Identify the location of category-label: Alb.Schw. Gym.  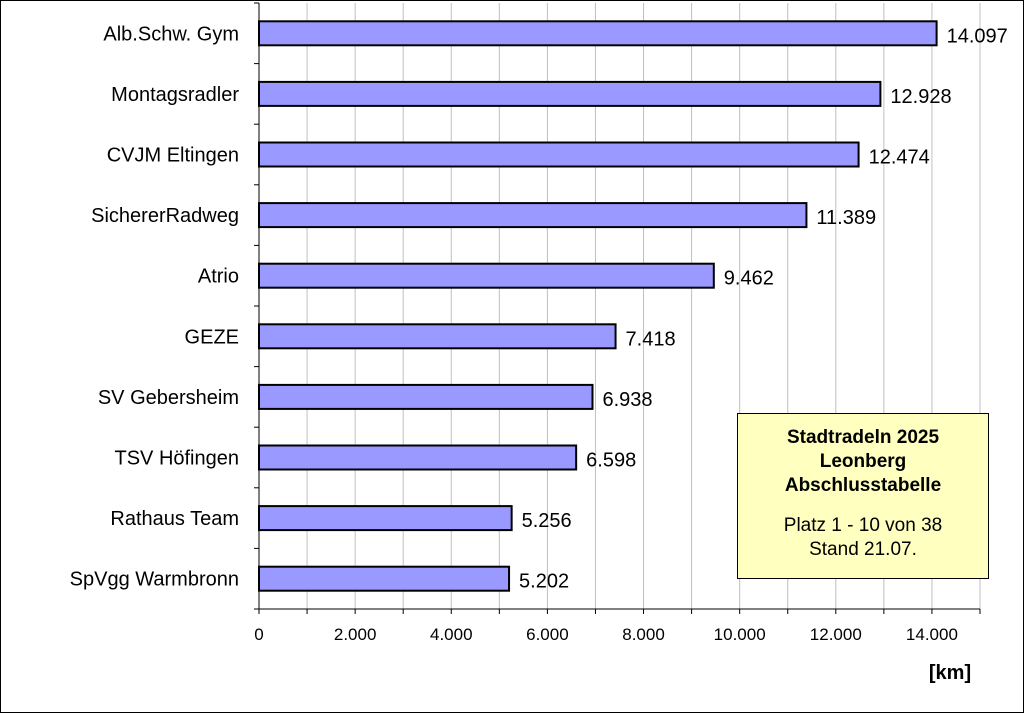
(171, 34).